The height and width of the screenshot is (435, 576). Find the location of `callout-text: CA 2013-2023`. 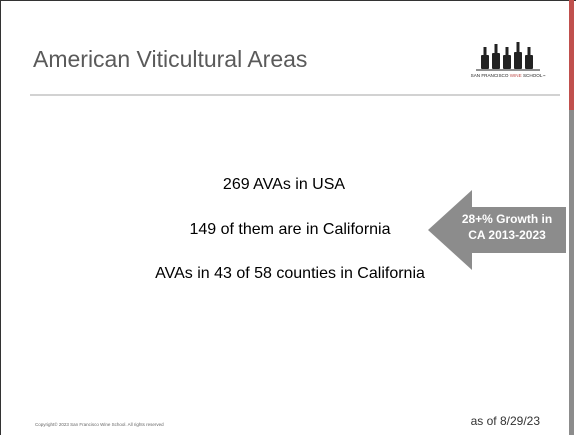

callout-text: CA 2013-2023 is located at coordinates (507, 235).